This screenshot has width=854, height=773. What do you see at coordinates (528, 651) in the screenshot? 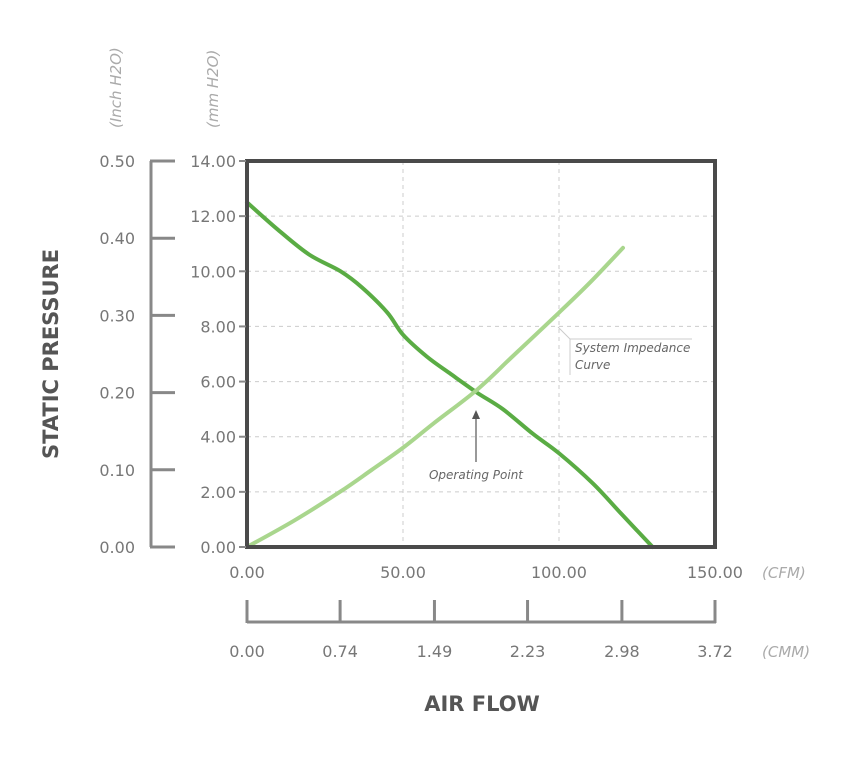
I see `x2-tick-label: 2.23` at bounding box center [528, 651].